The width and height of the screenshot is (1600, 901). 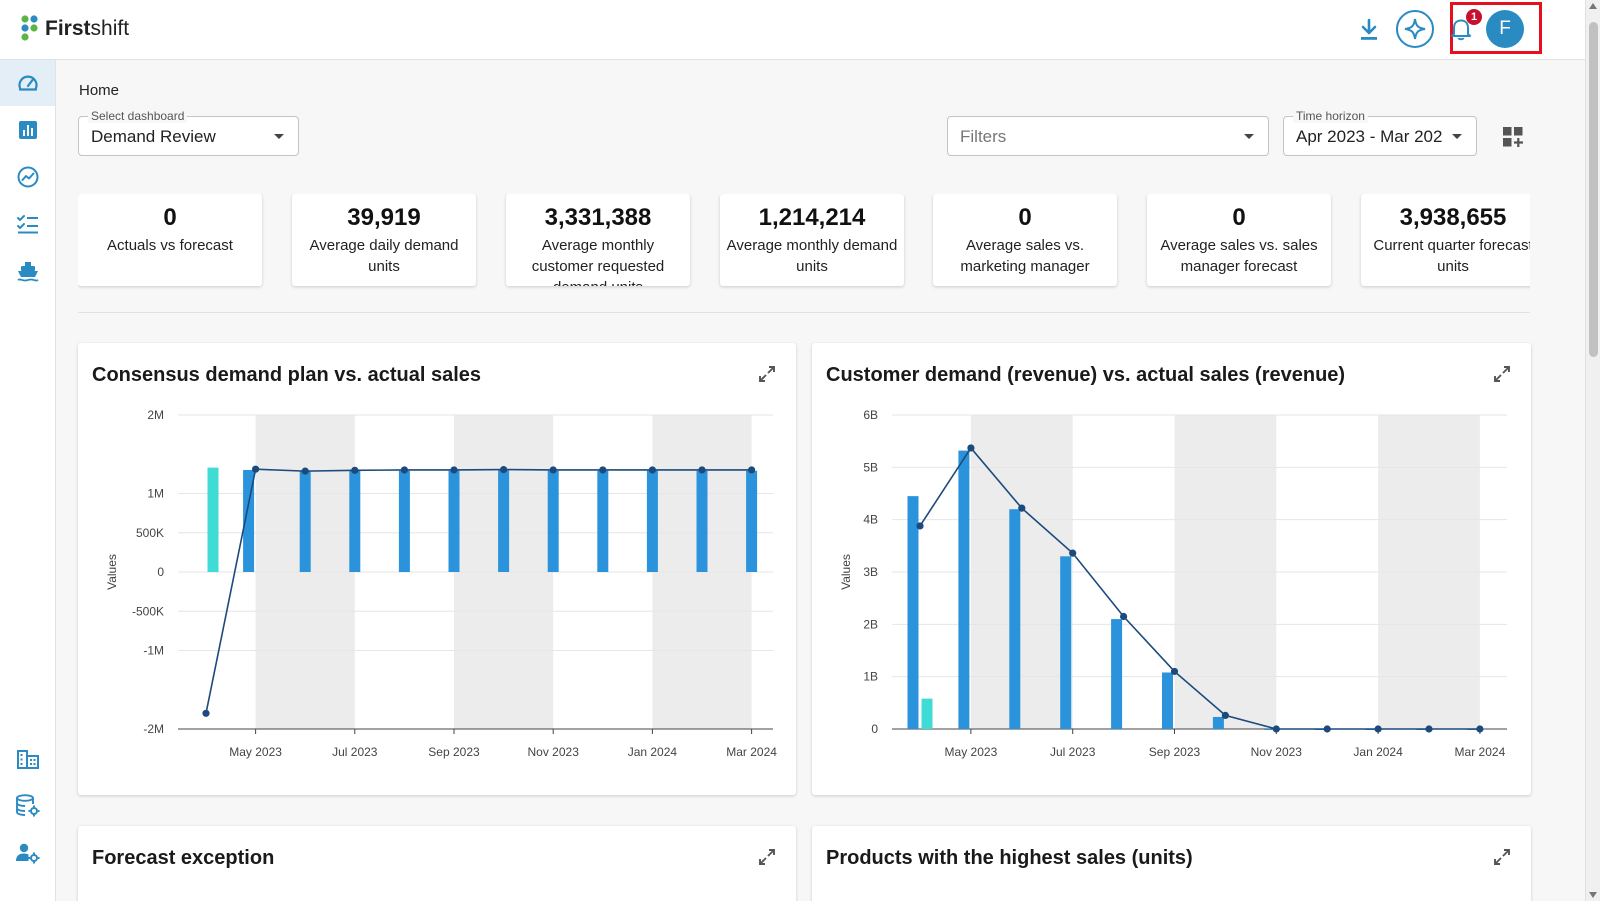 What do you see at coordinates (1277, 752) in the screenshot?
I see `x-tick-label: Nov 2023` at bounding box center [1277, 752].